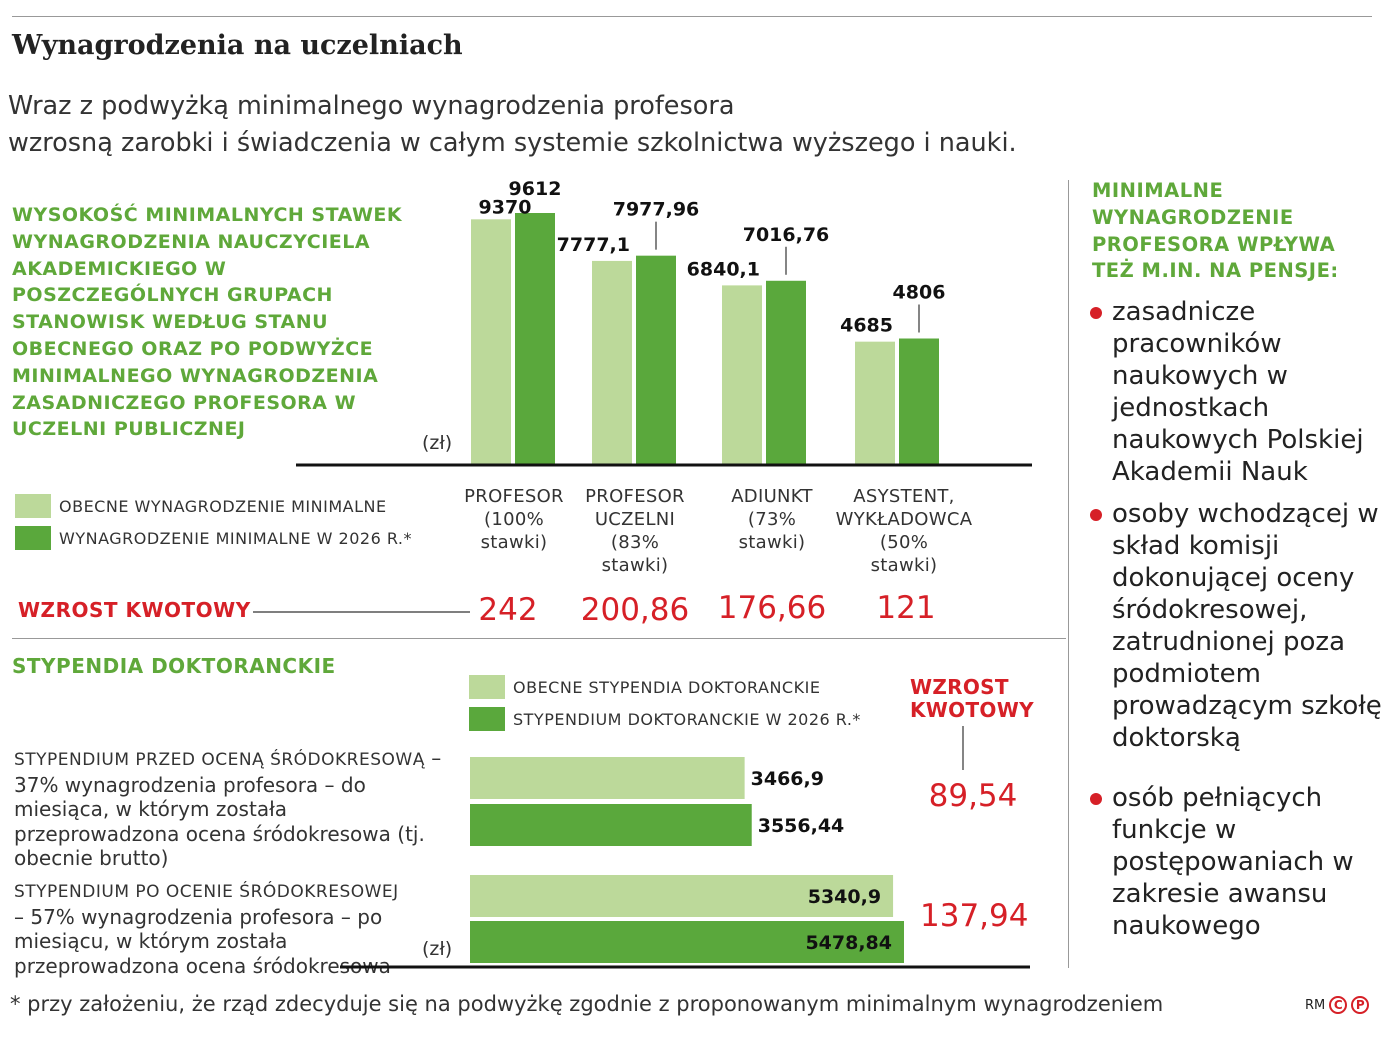  What do you see at coordinates (801, 826) in the screenshot?
I see `stipend-label-2026-0: 3556,44` at bounding box center [801, 826].